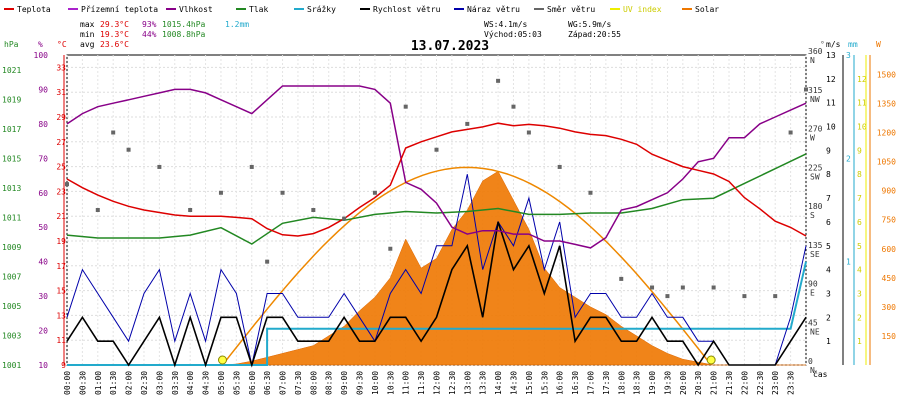 This screenshot has width=900, height=400. Describe the element at coordinates (828, 317) in the screenshot. I see `axis-ms-tick: 2` at that location.